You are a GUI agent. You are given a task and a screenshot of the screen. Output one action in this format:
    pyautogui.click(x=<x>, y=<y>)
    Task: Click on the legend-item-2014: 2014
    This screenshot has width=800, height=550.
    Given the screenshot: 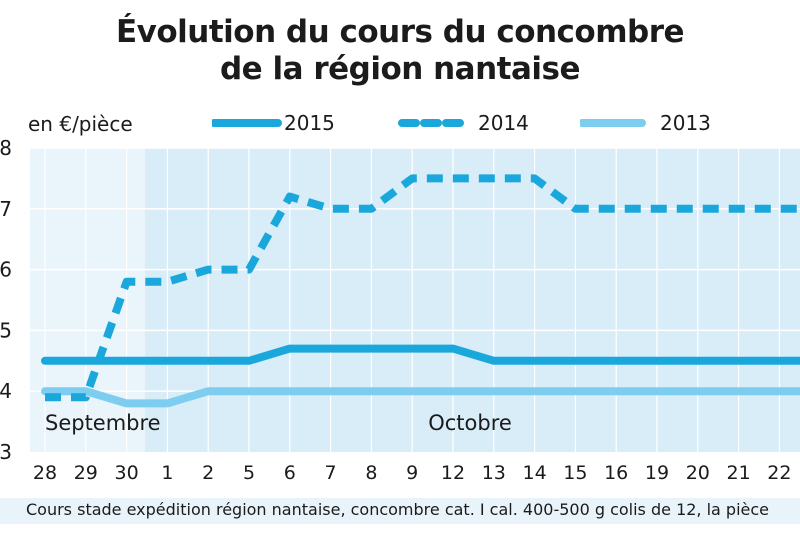 What is the action you would take?
    pyautogui.click(x=473, y=123)
    